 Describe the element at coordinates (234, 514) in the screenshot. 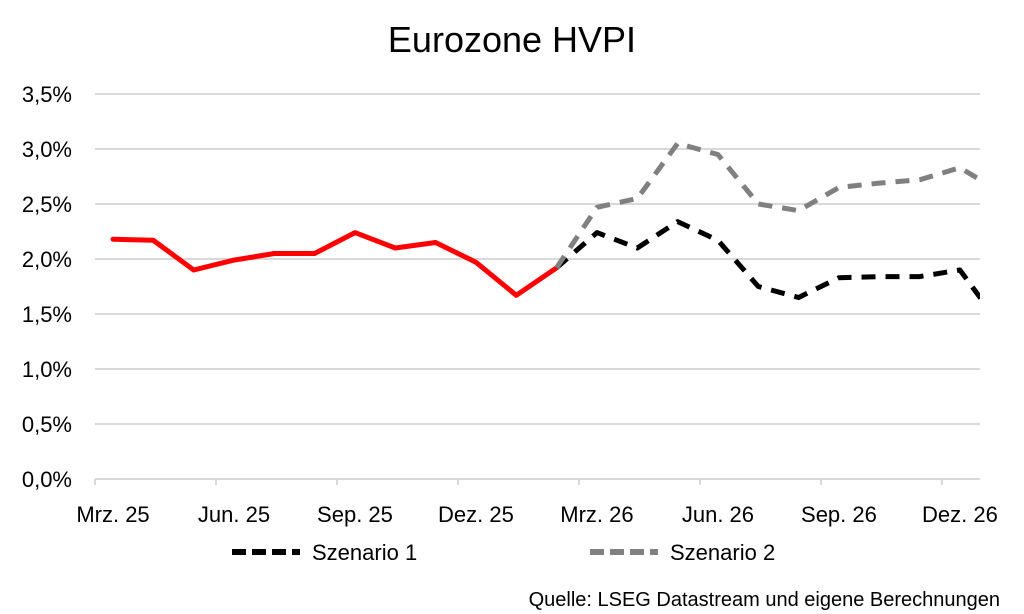

I see `x-tick-label: Jun. 25` at that location.